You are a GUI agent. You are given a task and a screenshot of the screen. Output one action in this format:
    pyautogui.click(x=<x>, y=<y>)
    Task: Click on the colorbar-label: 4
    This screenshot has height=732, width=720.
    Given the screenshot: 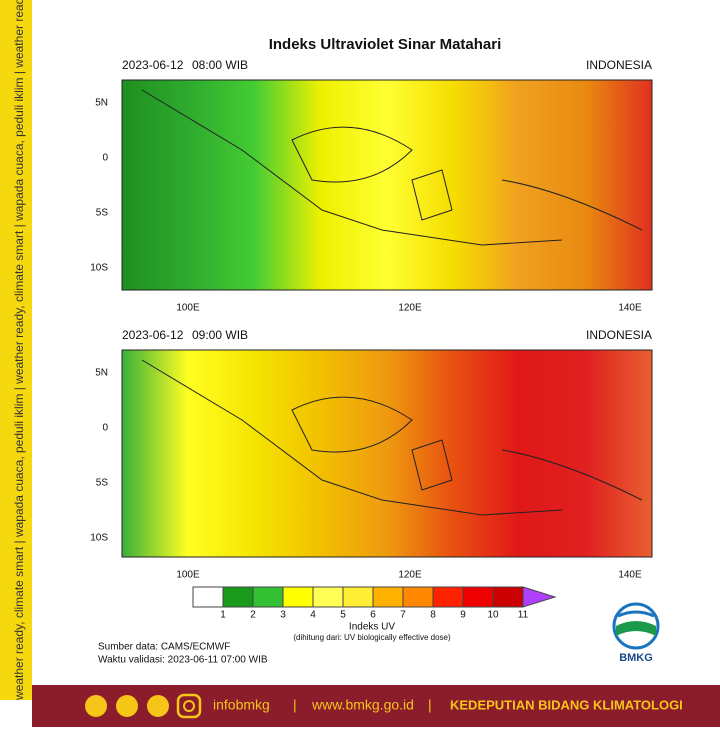 What is the action you would take?
    pyautogui.click(x=313, y=615)
    